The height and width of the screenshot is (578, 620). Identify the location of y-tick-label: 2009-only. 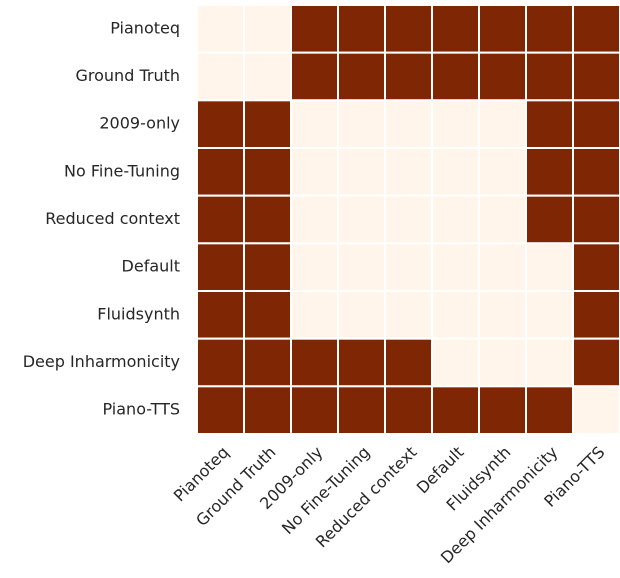
(139, 123).